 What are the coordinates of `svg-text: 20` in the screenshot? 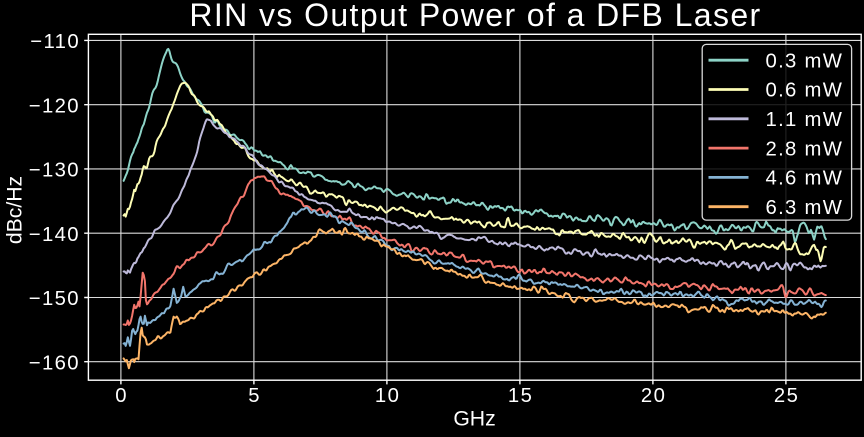 It's located at (653, 396).